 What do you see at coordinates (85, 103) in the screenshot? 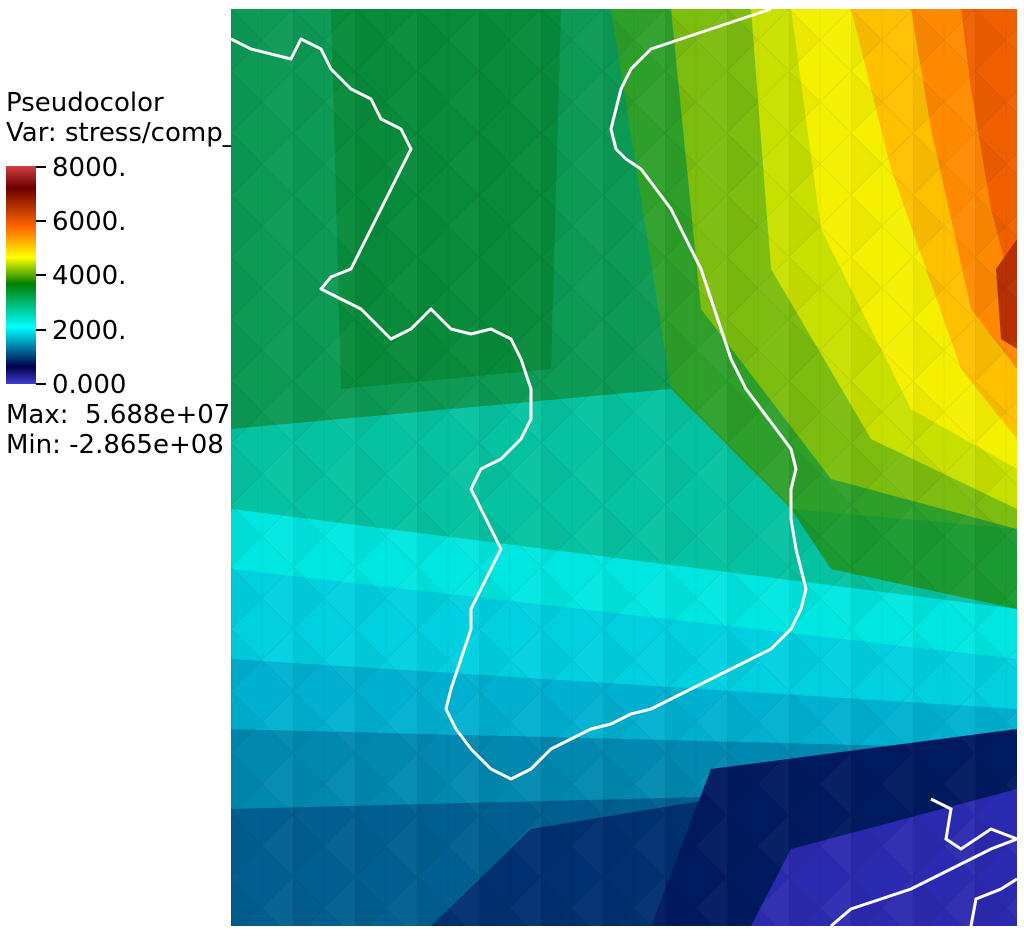
I see `legend-plot-type: Pseudocolor` at bounding box center [85, 103].